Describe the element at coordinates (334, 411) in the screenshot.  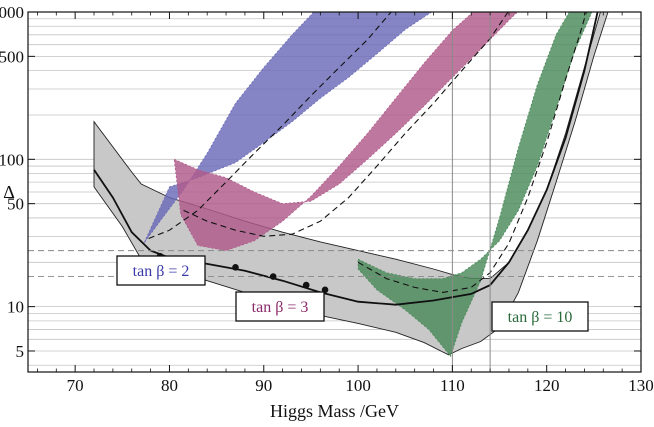
I see `x-axis-label: Higgs Mass /GeV` at that location.